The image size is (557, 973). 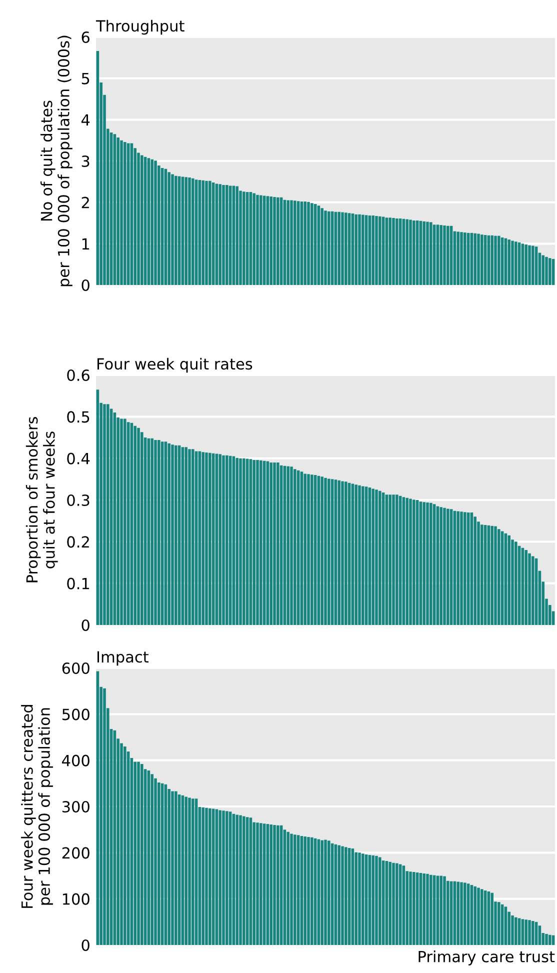 I want to click on y-tick-label: 0.1, so click(x=78, y=584).